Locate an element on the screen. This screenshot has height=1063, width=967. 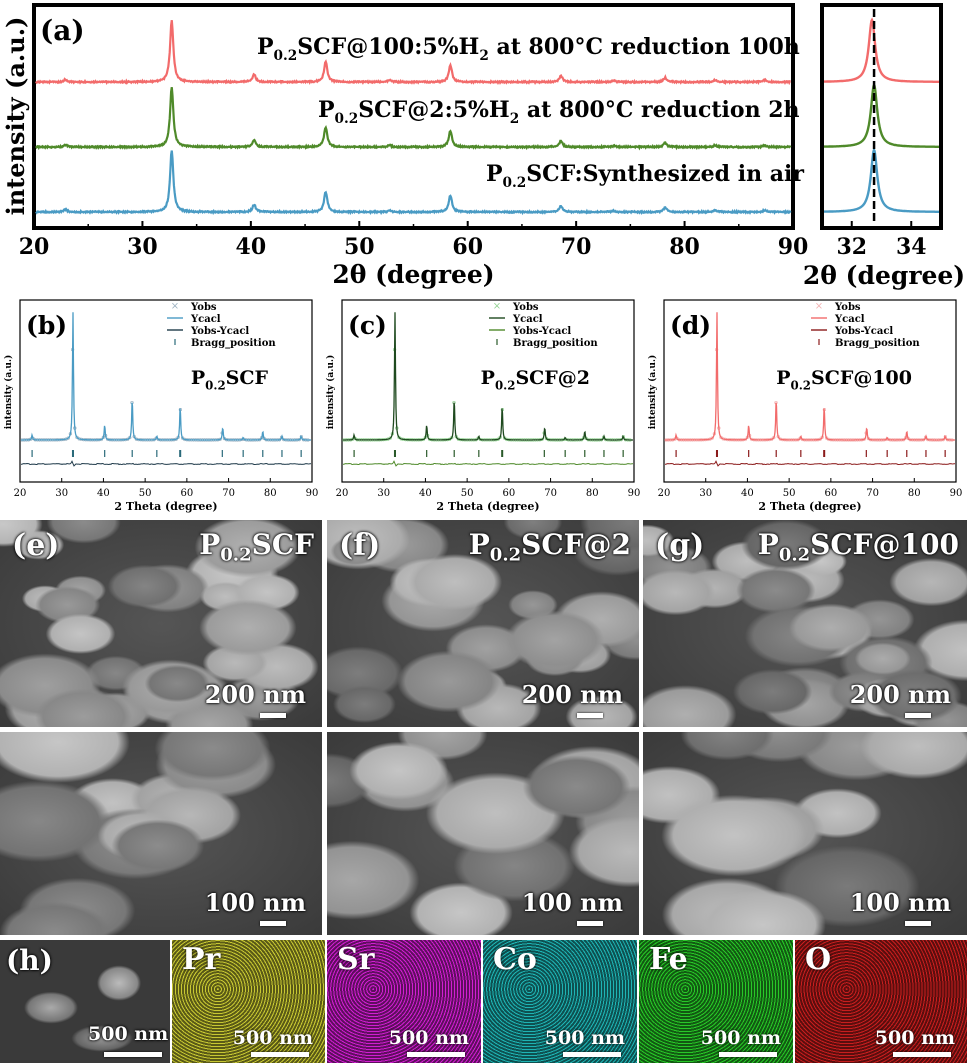
x-tick-label: 70 is located at coordinates (550, 493).